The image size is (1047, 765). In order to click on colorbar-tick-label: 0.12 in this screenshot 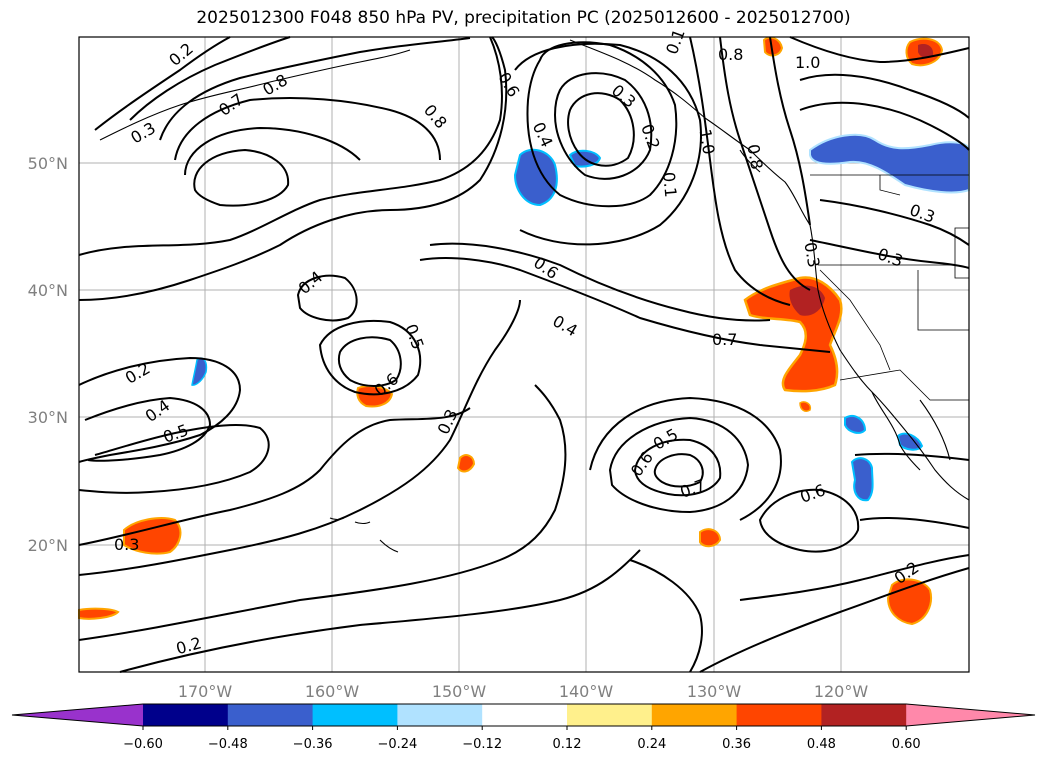, I will do `click(567, 744)`.